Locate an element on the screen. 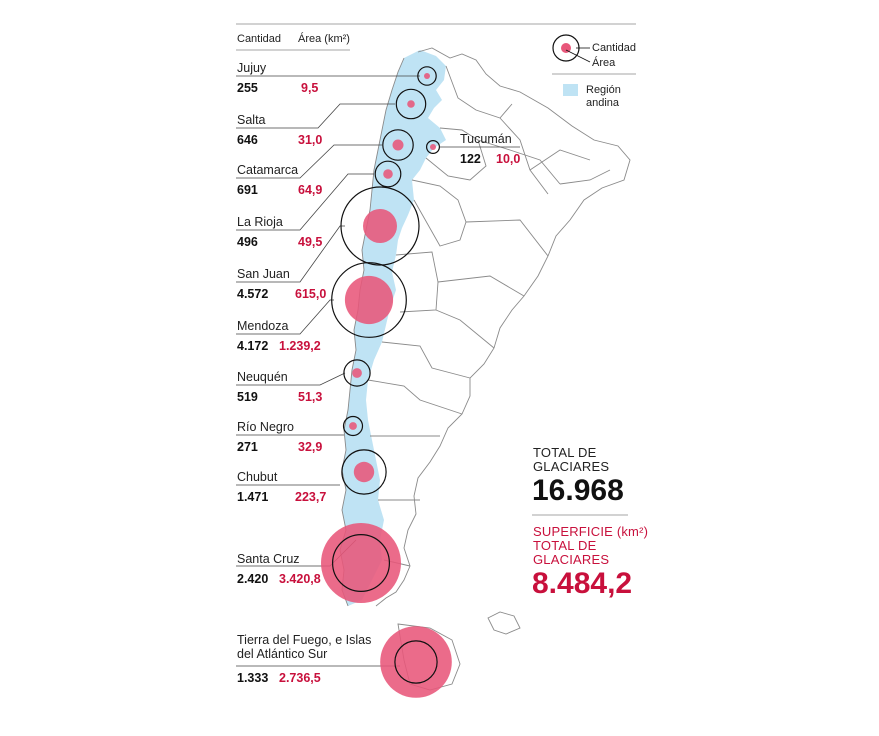  province-count: 4.572 is located at coordinates (252, 294).